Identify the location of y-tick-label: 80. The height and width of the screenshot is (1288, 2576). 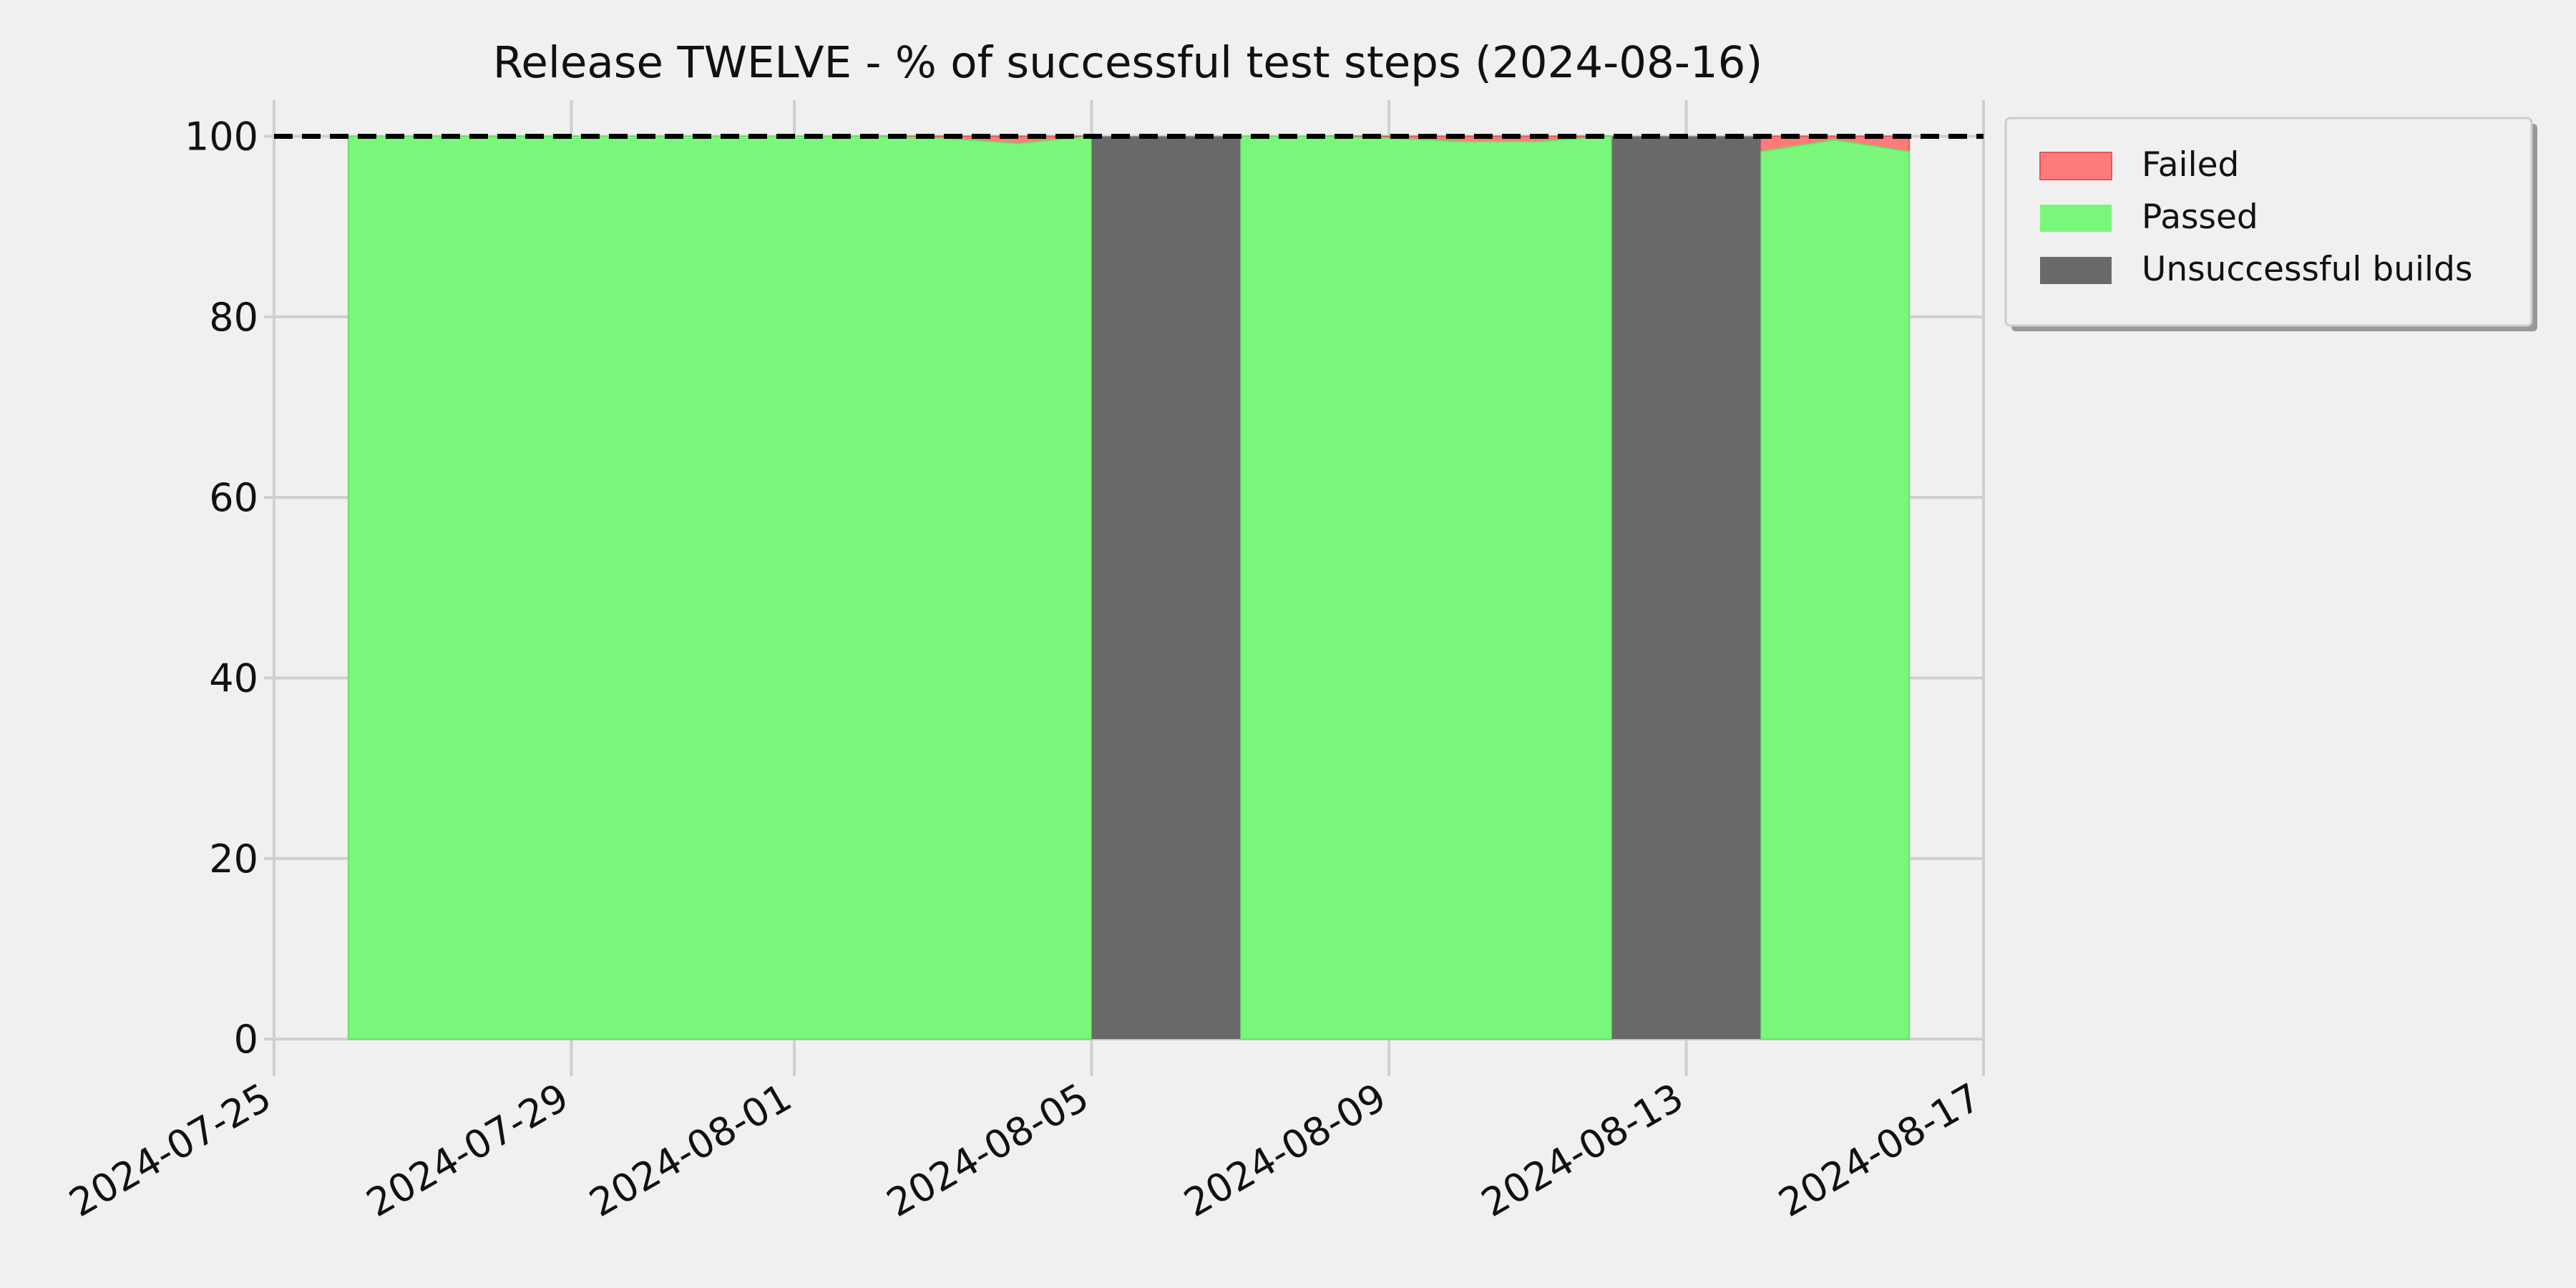
(233, 317).